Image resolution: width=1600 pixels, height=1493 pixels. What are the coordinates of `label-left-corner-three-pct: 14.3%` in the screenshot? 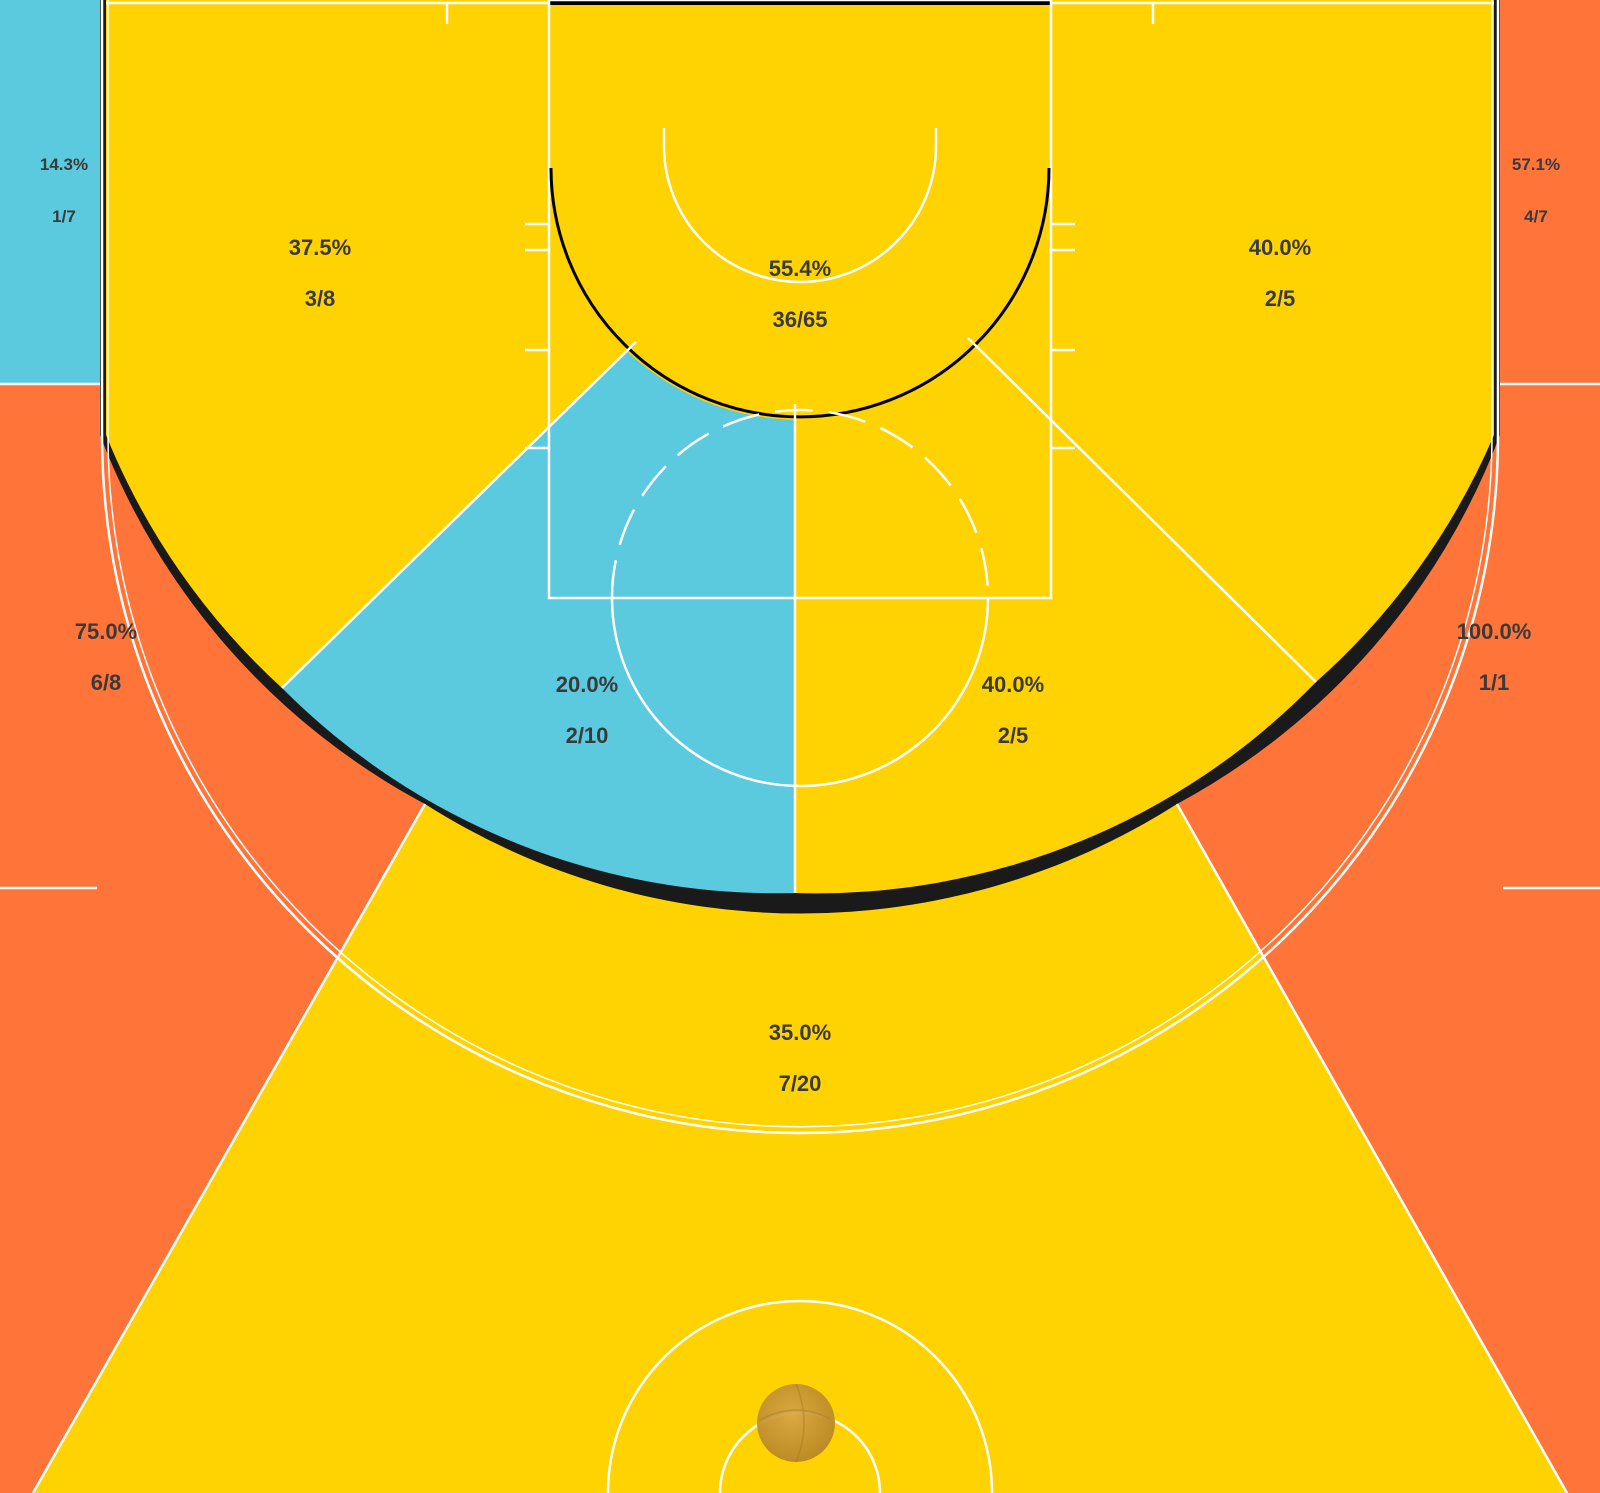 It's located at (64, 164).